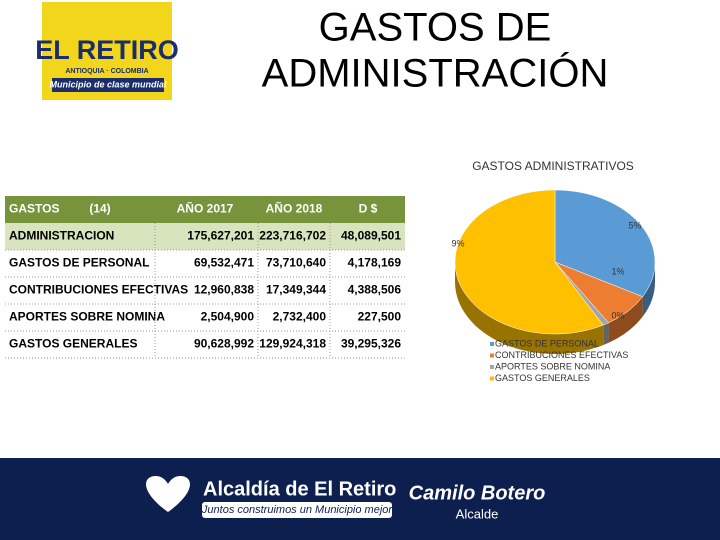  I want to click on table-header-cell: AÑO 2018, so click(294, 208).